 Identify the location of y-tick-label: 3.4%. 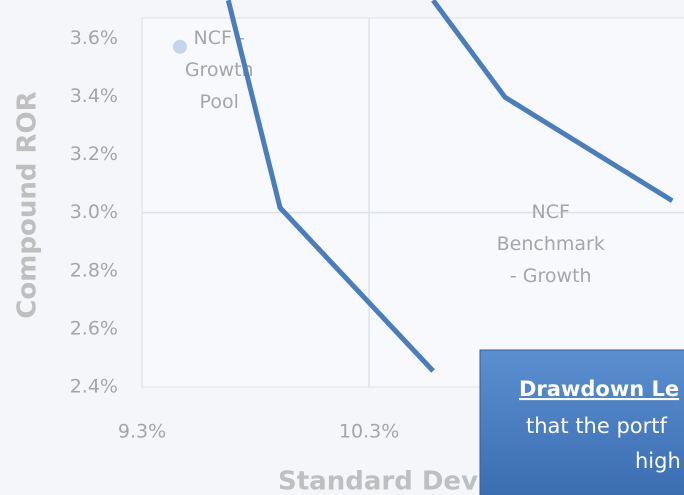
(94, 96).